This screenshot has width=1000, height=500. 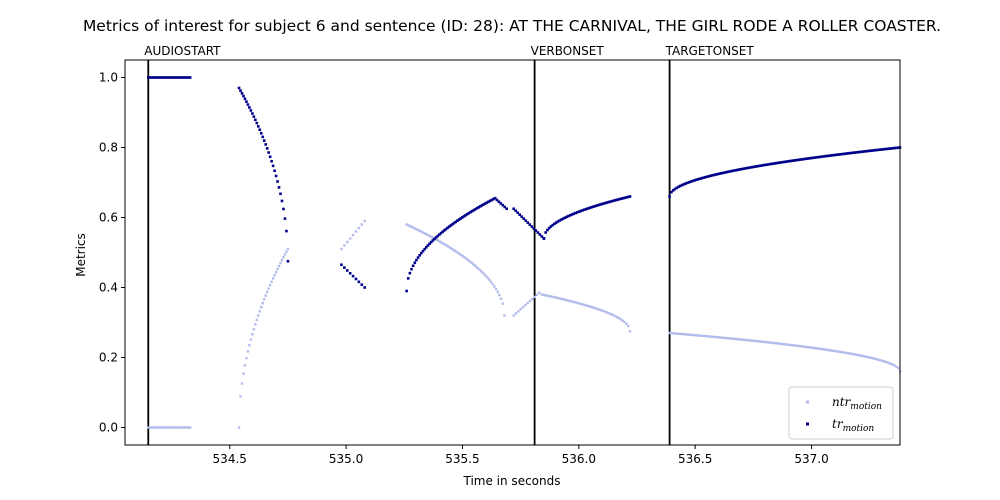 I want to click on event-label: AUDIOSTART, so click(x=182, y=51).